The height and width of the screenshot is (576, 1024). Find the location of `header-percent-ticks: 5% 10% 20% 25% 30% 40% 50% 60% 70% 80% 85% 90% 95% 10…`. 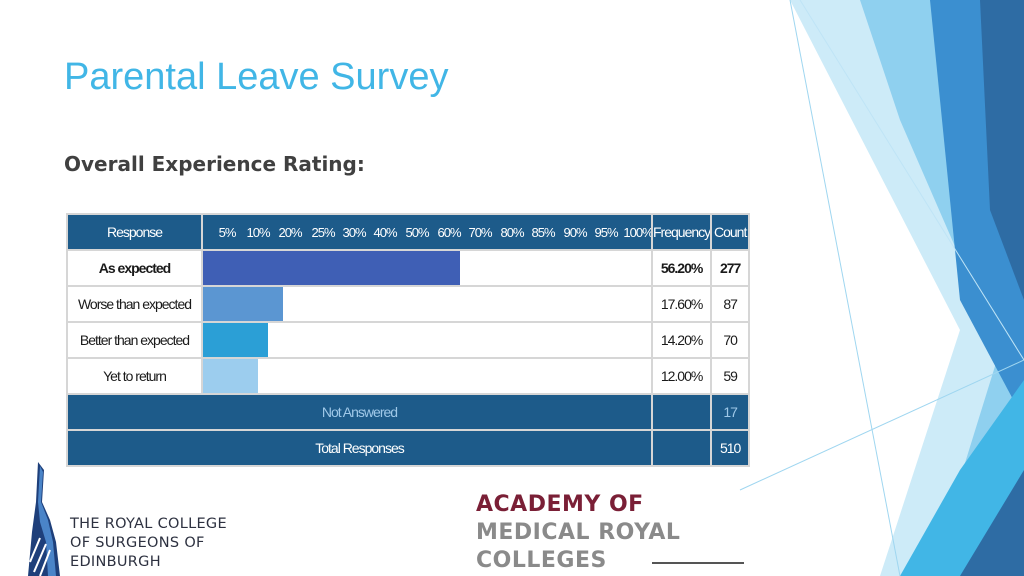

header-percent-ticks: 5% 10% 20% 25% 30% 40% 50% 60% 70% 80% 85% 90% 95% 10… is located at coordinates (427, 232).